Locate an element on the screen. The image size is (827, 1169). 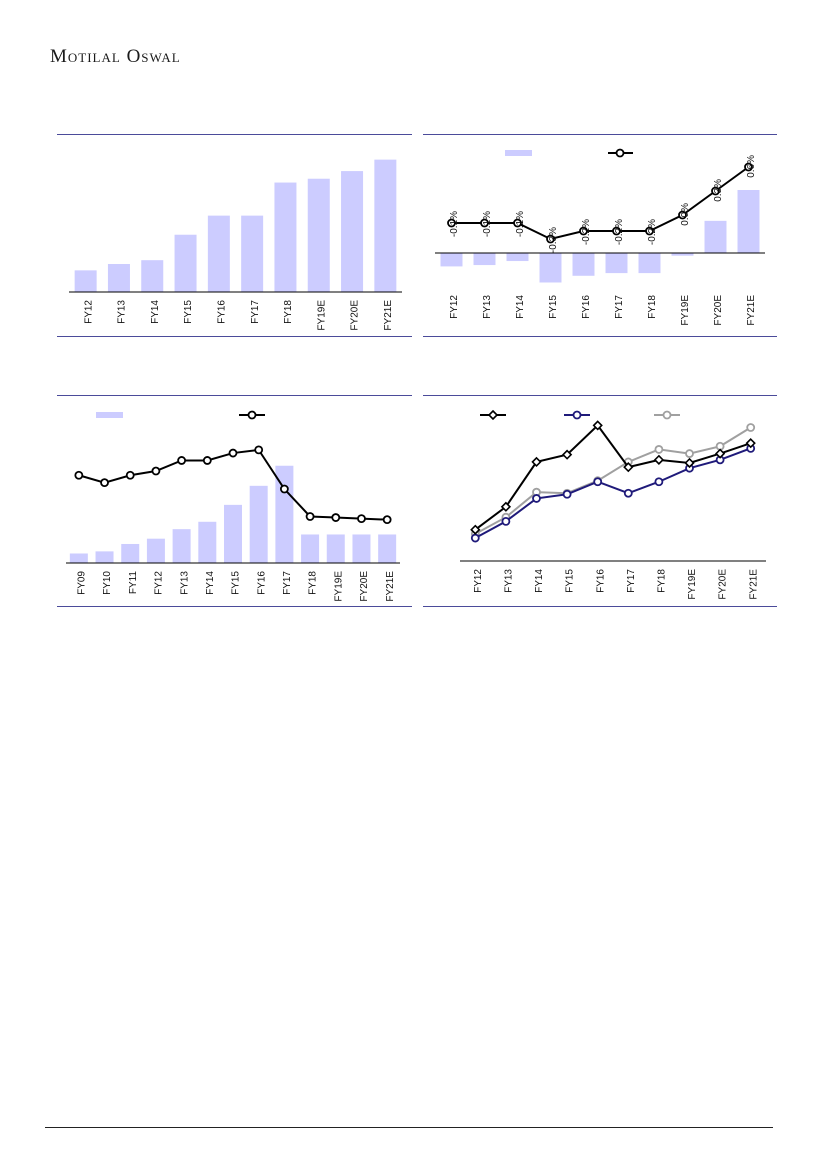
point-s1-FY16 is located at coordinates (597, 425).